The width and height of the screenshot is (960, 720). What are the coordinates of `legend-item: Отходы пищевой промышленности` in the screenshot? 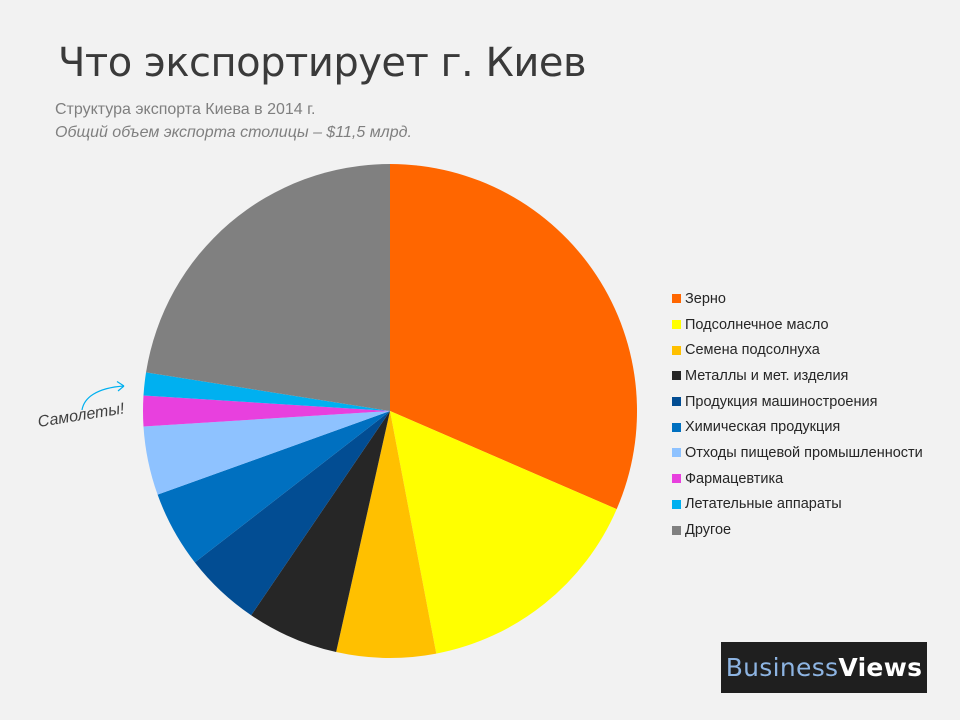 It's located at (797, 453).